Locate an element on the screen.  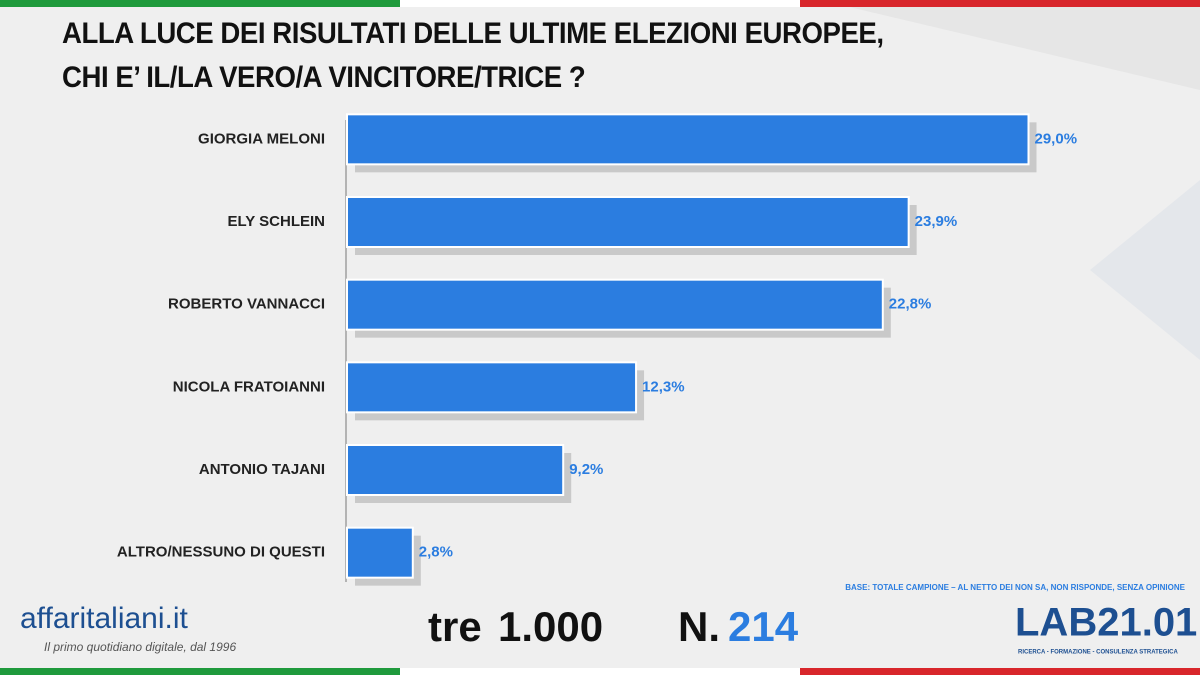
brand: affaritaliani.it is located at coordinates (104, 618).